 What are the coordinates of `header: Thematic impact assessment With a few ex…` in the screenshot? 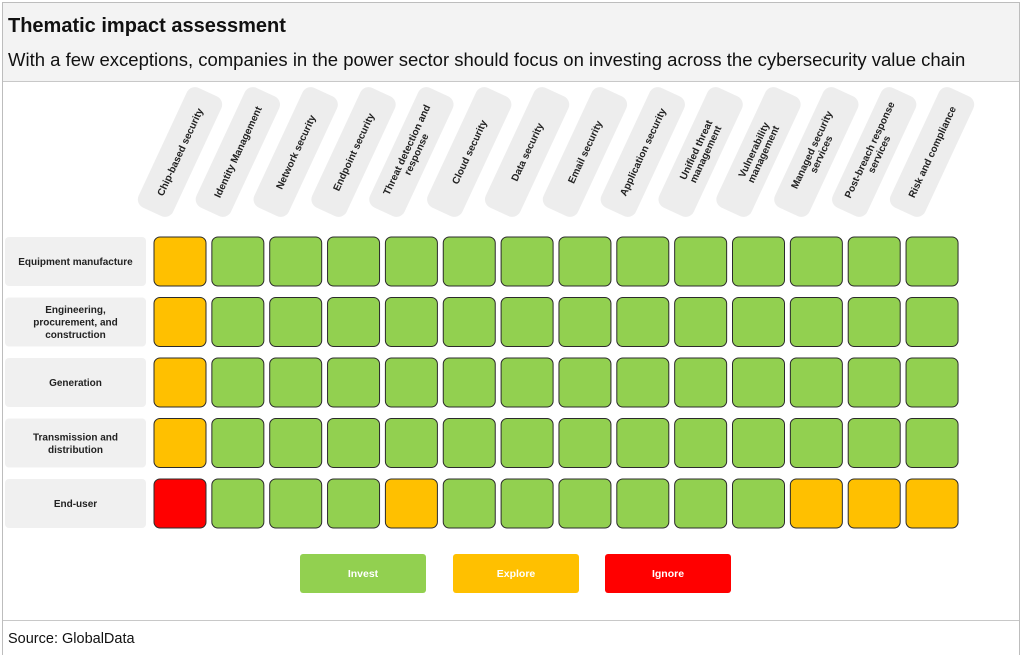 It's located at (511, 42).